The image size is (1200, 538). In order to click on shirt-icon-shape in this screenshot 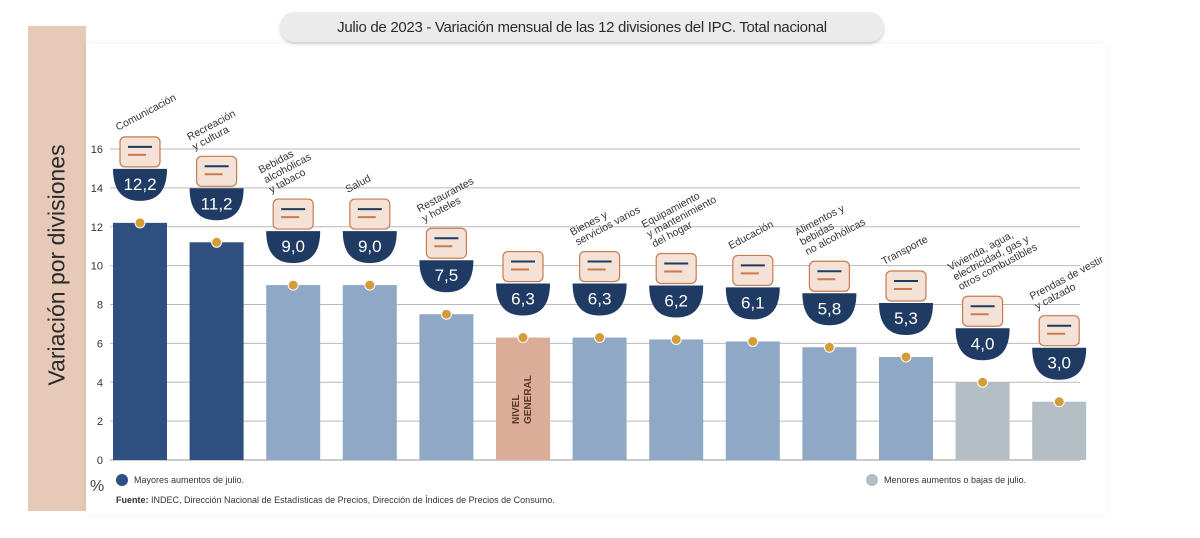, I will do `click(1059, 331)`.